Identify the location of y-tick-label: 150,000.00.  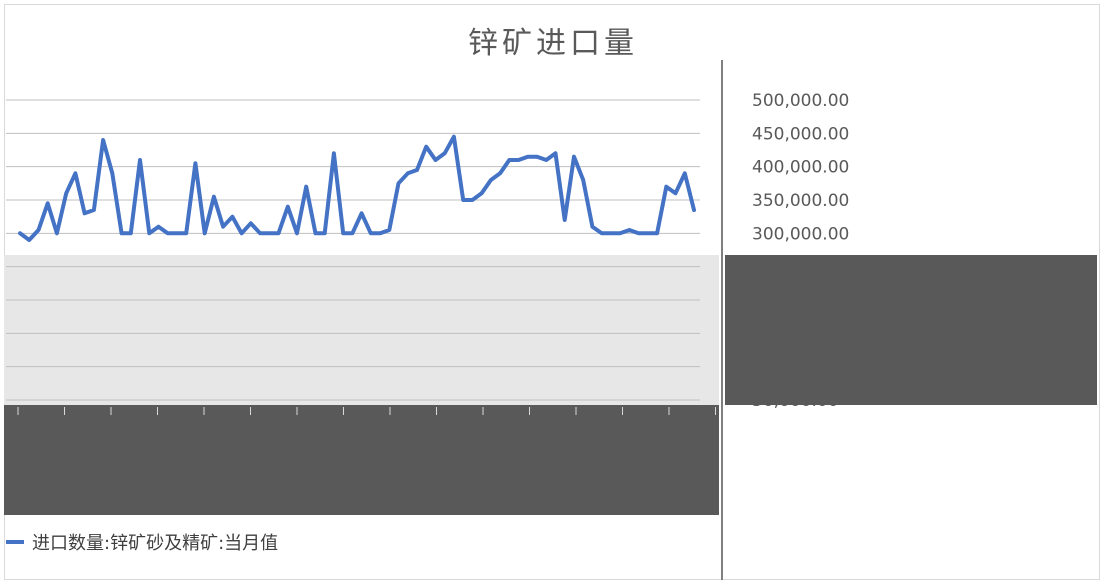
(800, 334).